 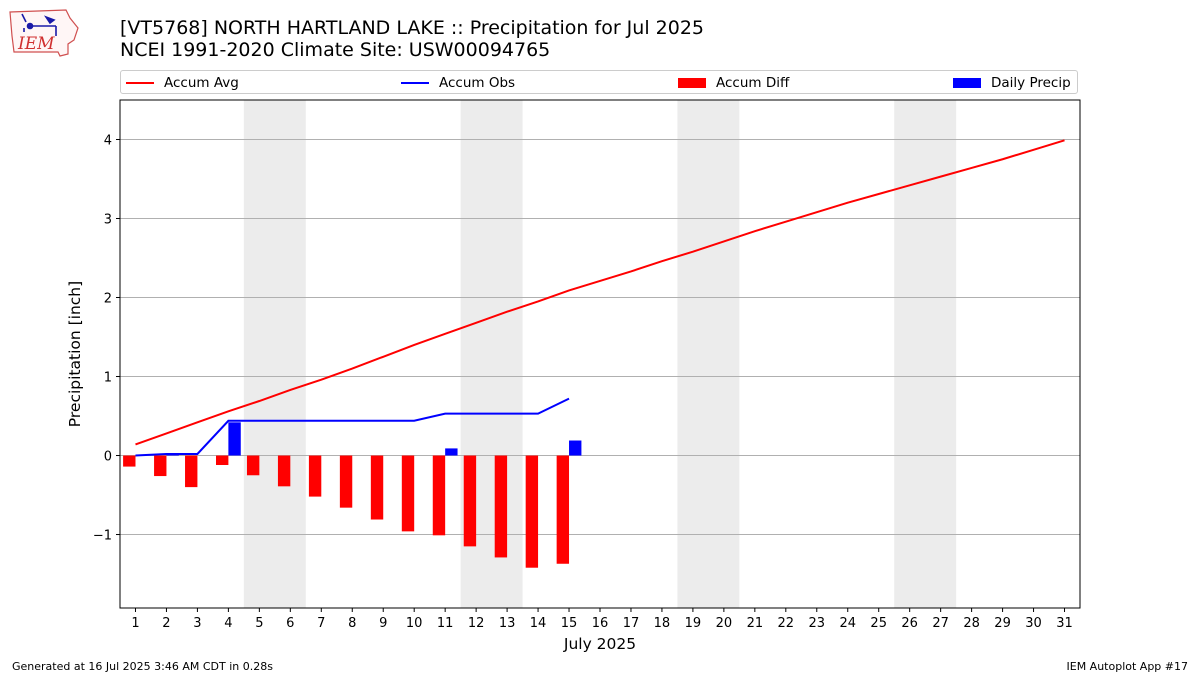 What do you see at coordinates (335, 50) in the screenshot?
I see `chart-subtitle: NCEI 1991-2020 Climate Site: USW00094765` at bounding box center [335, 50].